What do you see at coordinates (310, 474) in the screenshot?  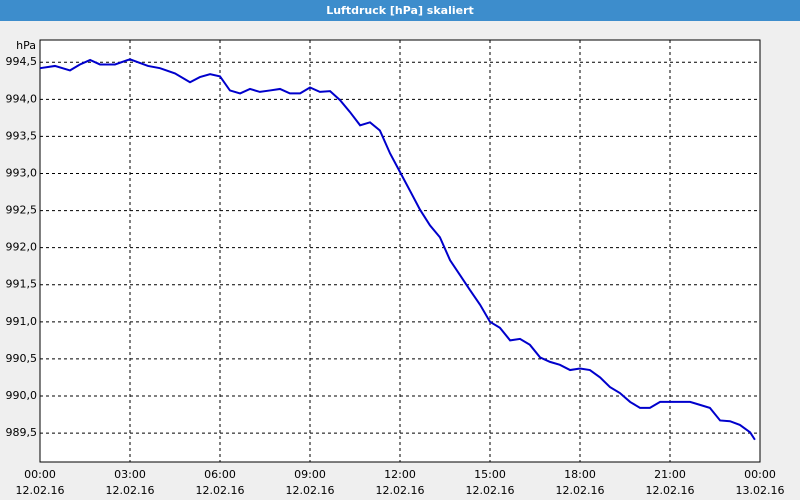 I see `x-tick-label: 09:00` at bounding box center [310, 474].